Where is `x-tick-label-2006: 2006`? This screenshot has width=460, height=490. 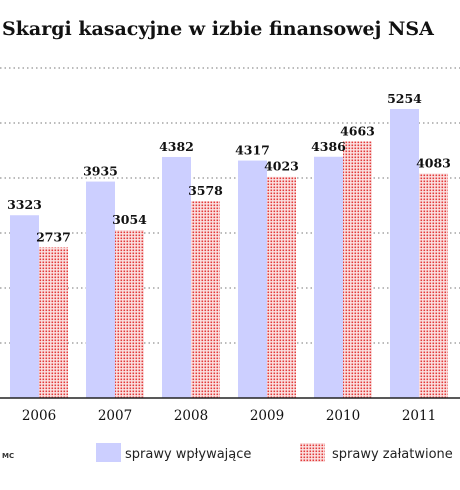 x-tick-label-2006: 2006 is located at coordinates (39, 416).